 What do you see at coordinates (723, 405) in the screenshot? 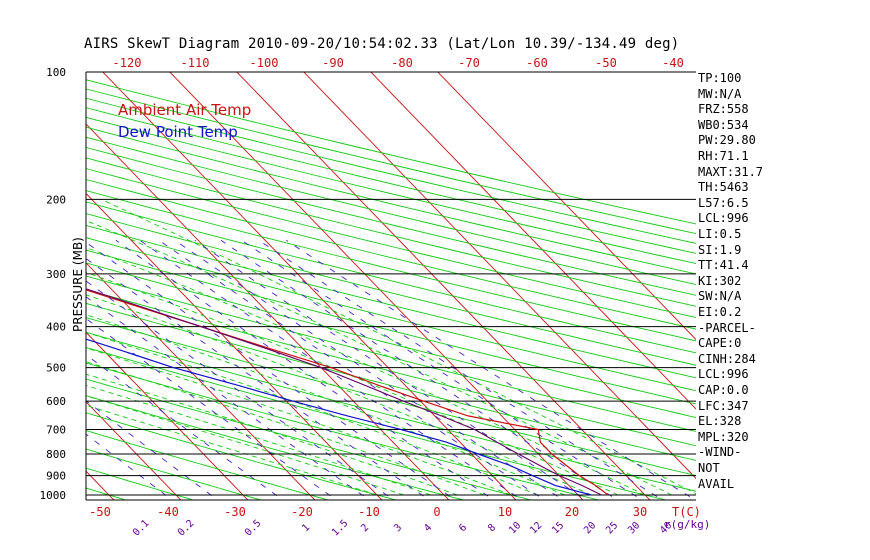
I see `index-item: LFC:347` at bounding box center [723, 405].